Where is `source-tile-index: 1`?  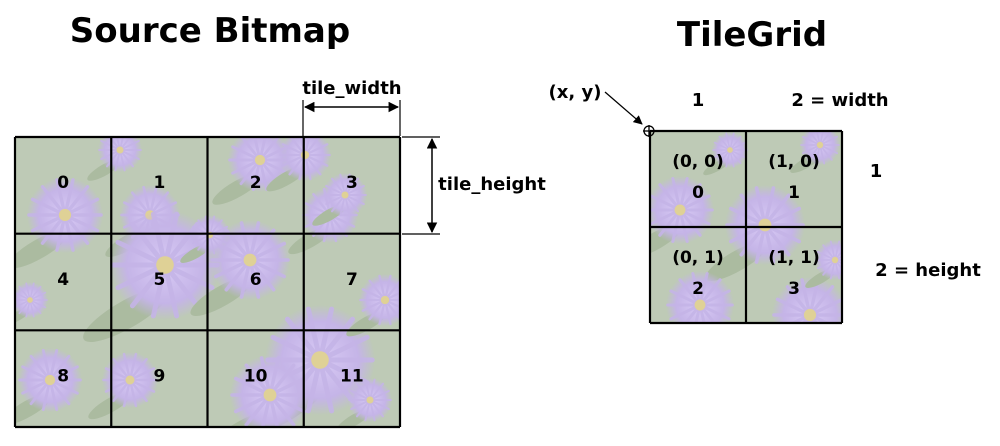
source-tile-index: 1 is located at coordinates (159, 183).